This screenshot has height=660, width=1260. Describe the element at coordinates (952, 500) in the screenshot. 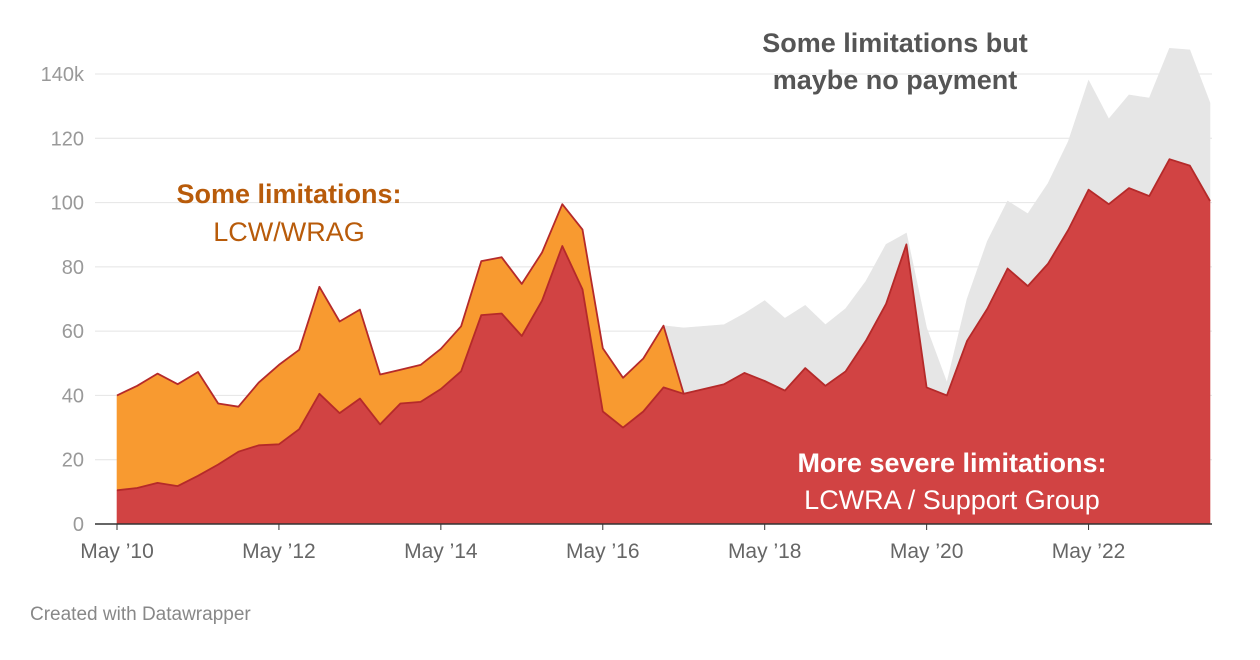

I see `annotation-red-regular: LCWRA / Support Group` at that location.